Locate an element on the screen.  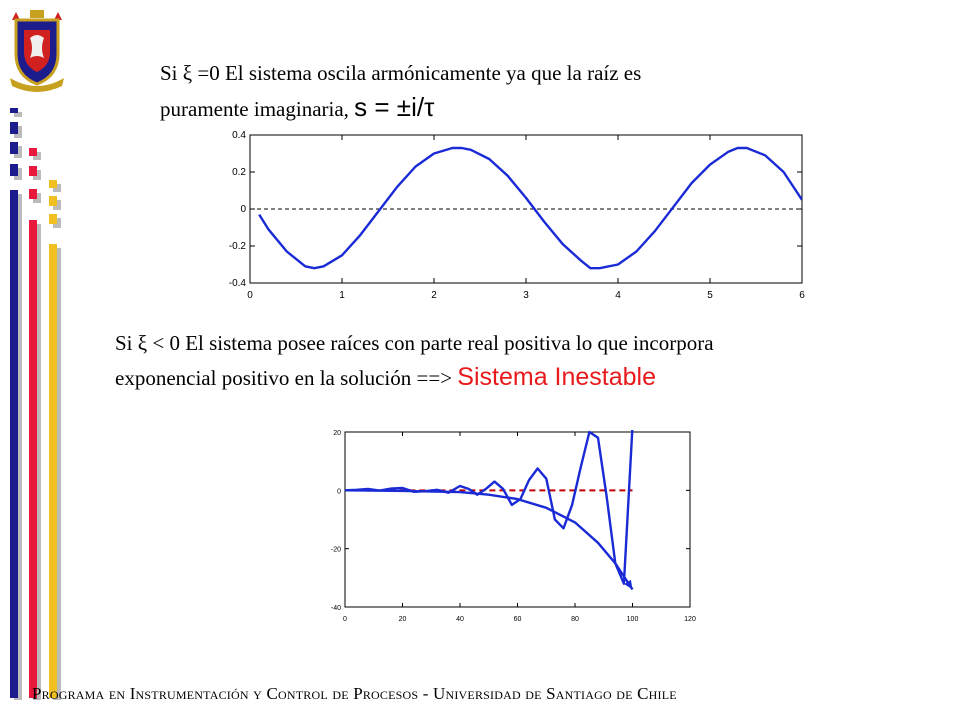
decorative-side-bars is located at coordinates (35, 360).